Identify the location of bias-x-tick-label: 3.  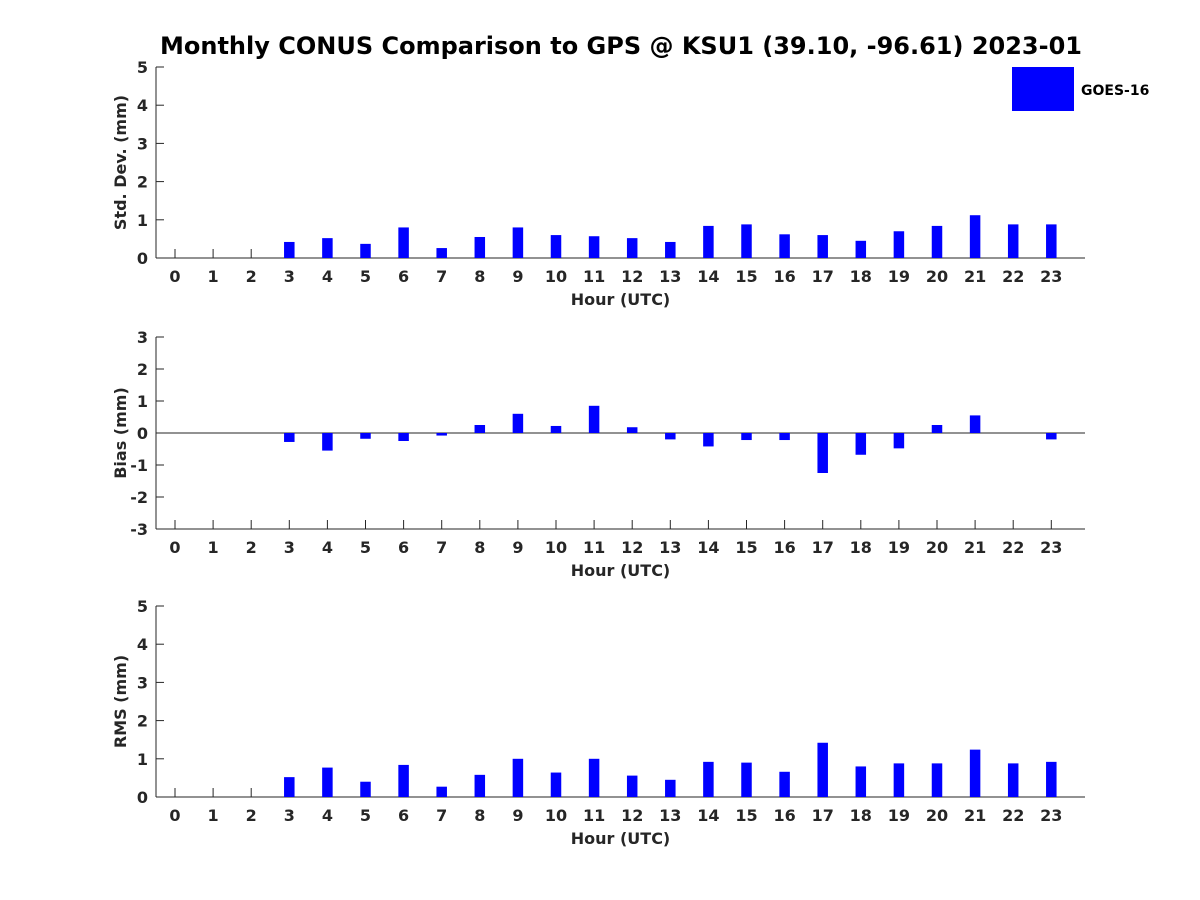
(289, 547).